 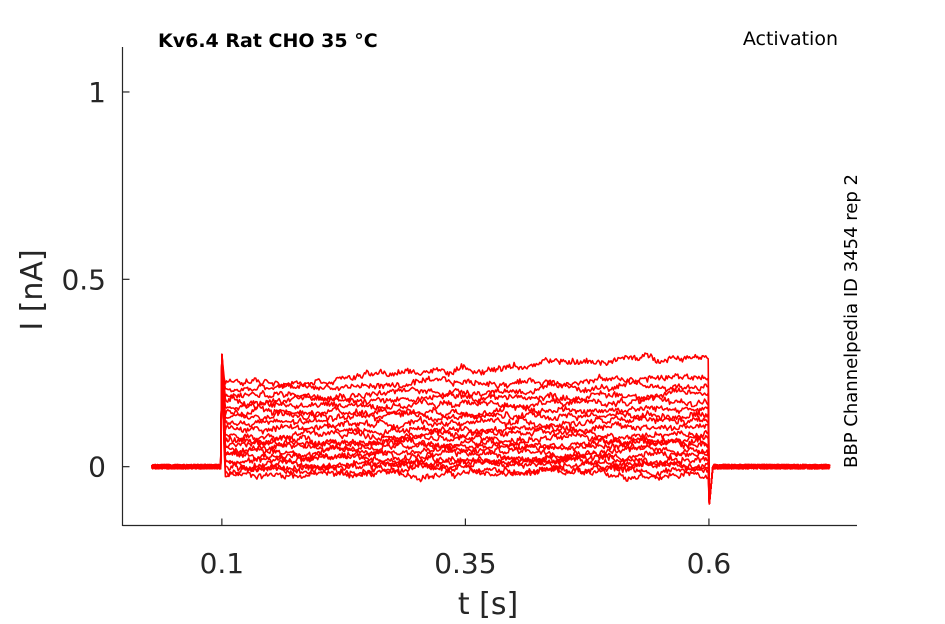 I want to click on chart-subtitle: Activation, so click(x=790, y=39).